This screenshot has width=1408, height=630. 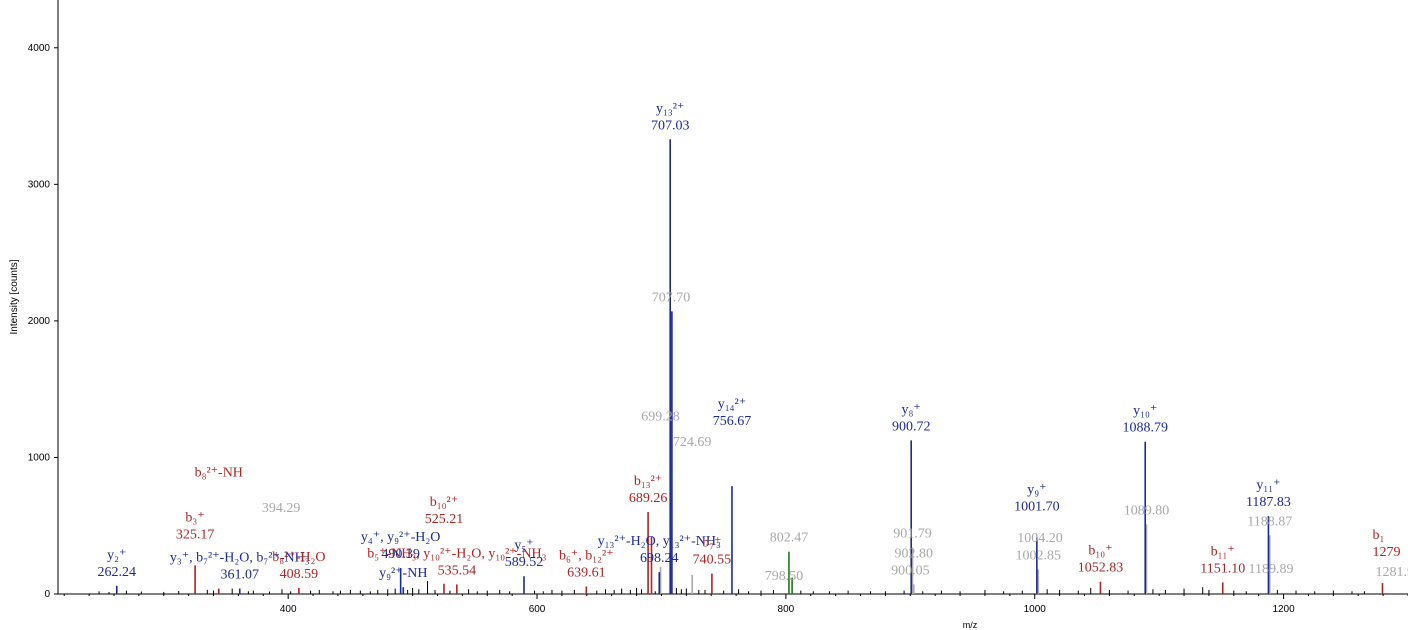 What do you see at coordinates (914, 553) in the screenshot?
I see `peak-annotation-line: 902.80` at bounding box center [914, 553].